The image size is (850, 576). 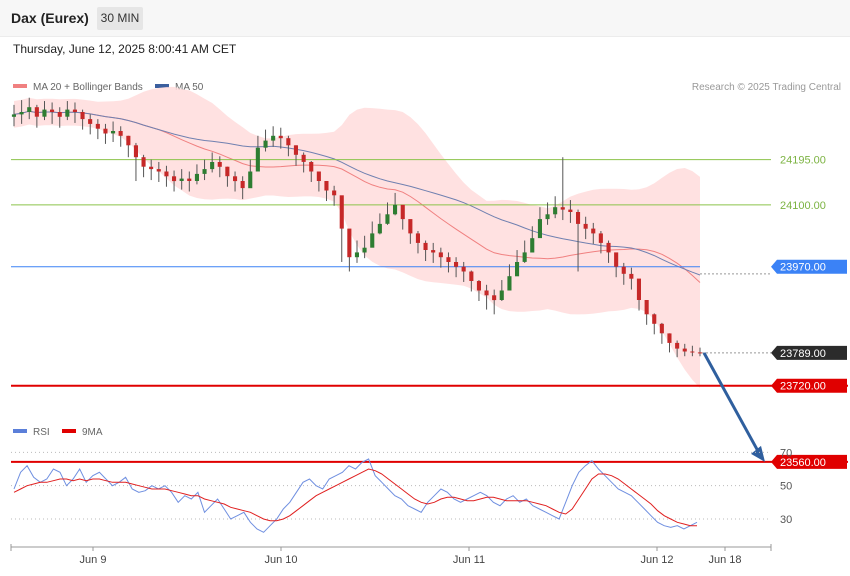 I want to click on ma20-legend-label: MA 20 + Bollinger Bands, so click(x=88, y=87).